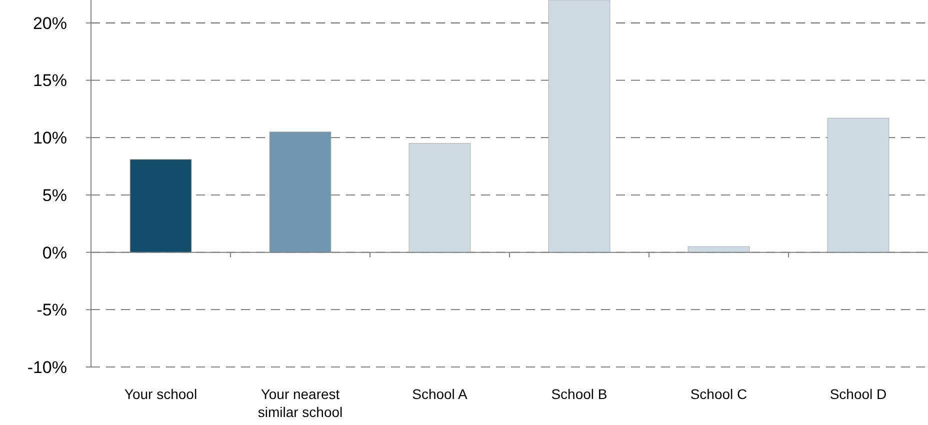 This screenshot has height=425, width=928. Describe the element at coordinates (54, 252) in the screenshot. I see `y-tick-label: 0%` at that location.